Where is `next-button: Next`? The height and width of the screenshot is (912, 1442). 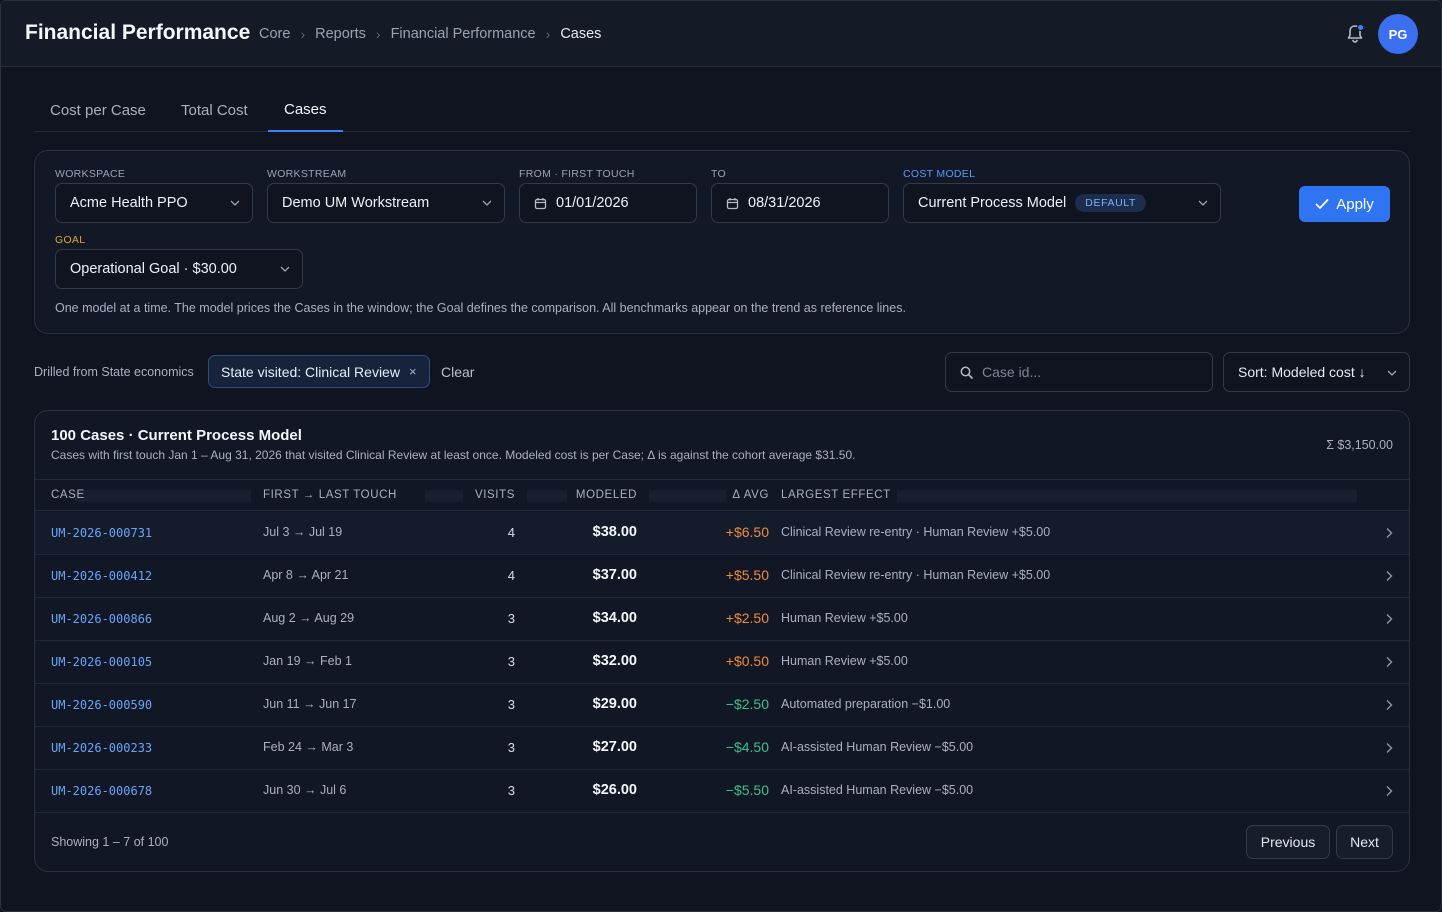
next-button: Next is located at coordinates (1364, 842).